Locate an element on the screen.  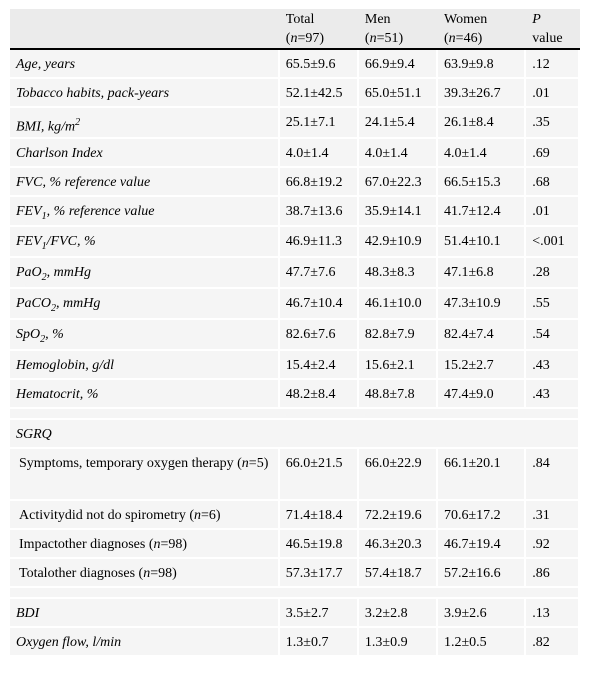
header-women-title: Women is located at coordinates (466, 19).